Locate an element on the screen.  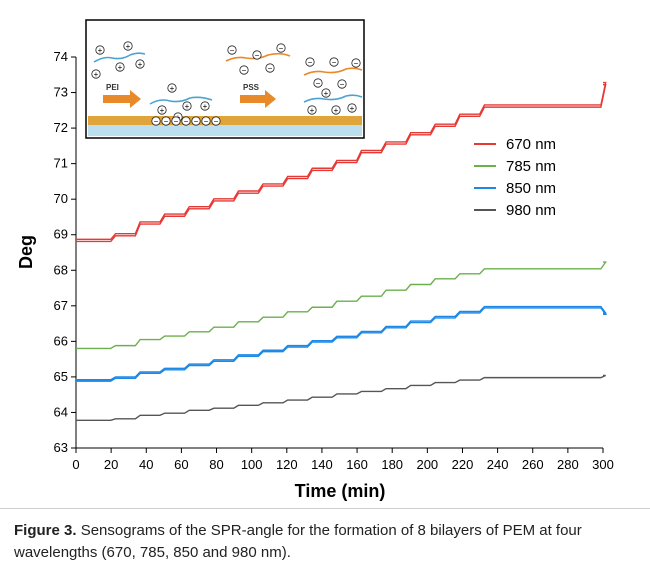
x-tick-label: 40 is located at coordinates (146, 464).